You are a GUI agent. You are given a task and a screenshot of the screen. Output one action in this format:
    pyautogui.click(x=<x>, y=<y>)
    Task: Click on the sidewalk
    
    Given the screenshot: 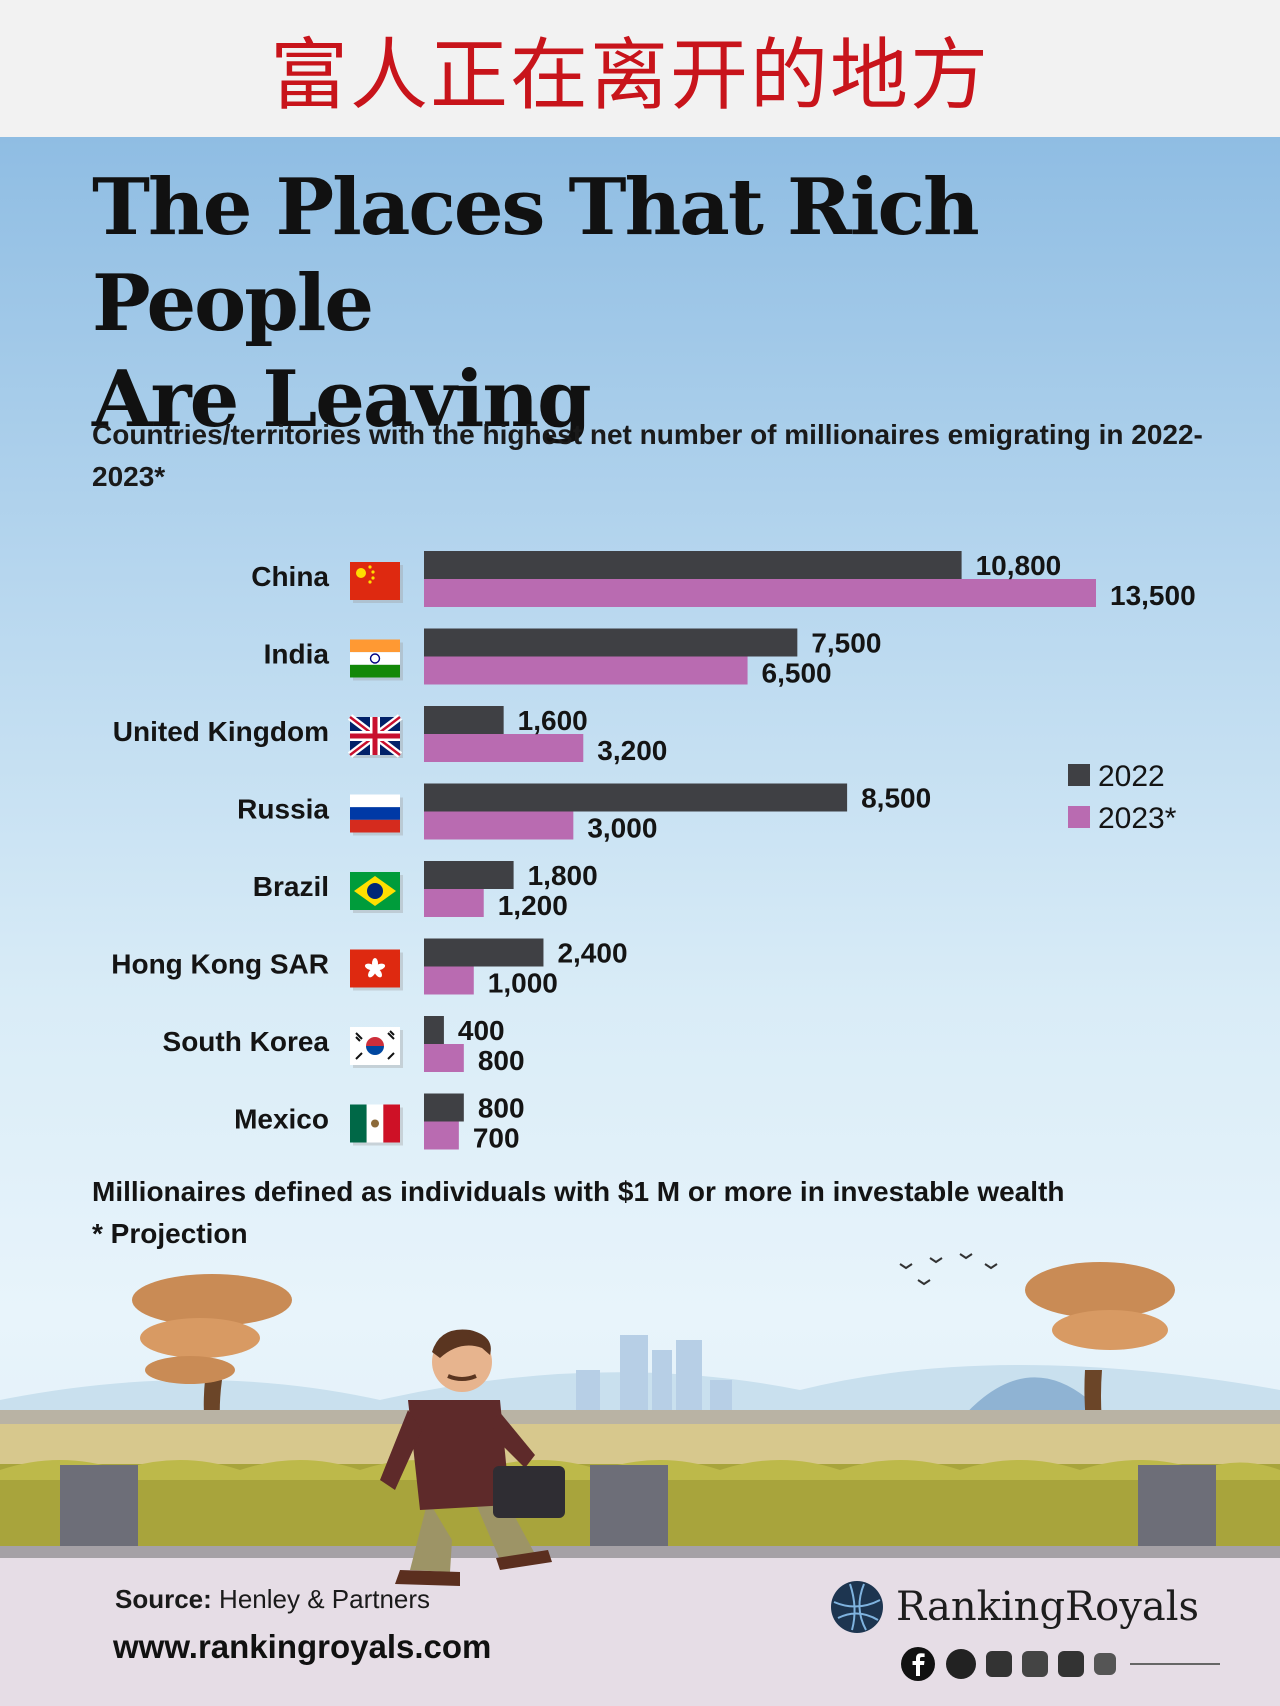 What is the action you would take?
    pyautogui.click(x=640, y=1632)
    